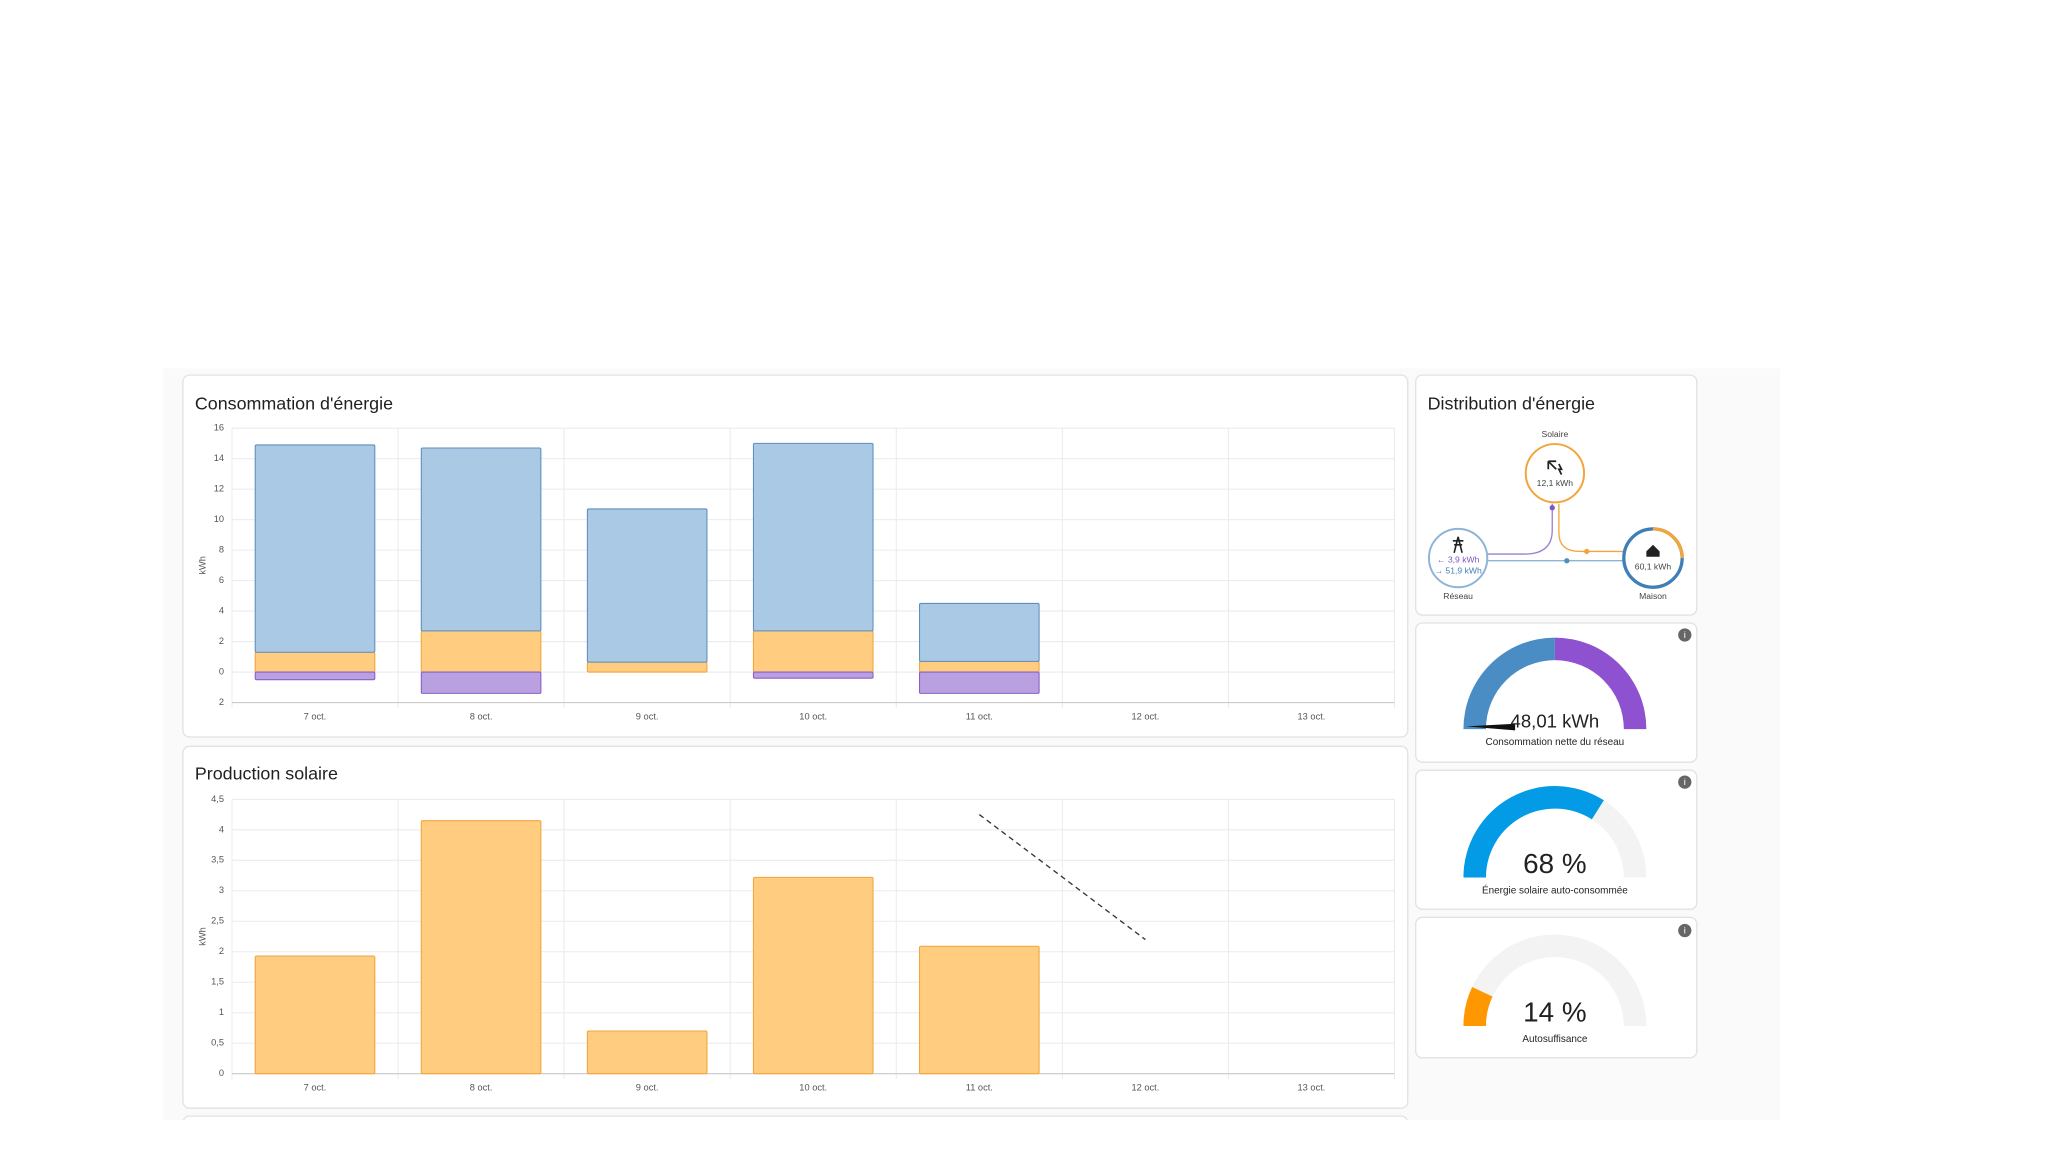  Describe the element at coordinates (217, 982) in the screenshot. I see `y-tick-label: 1,5` at that location.